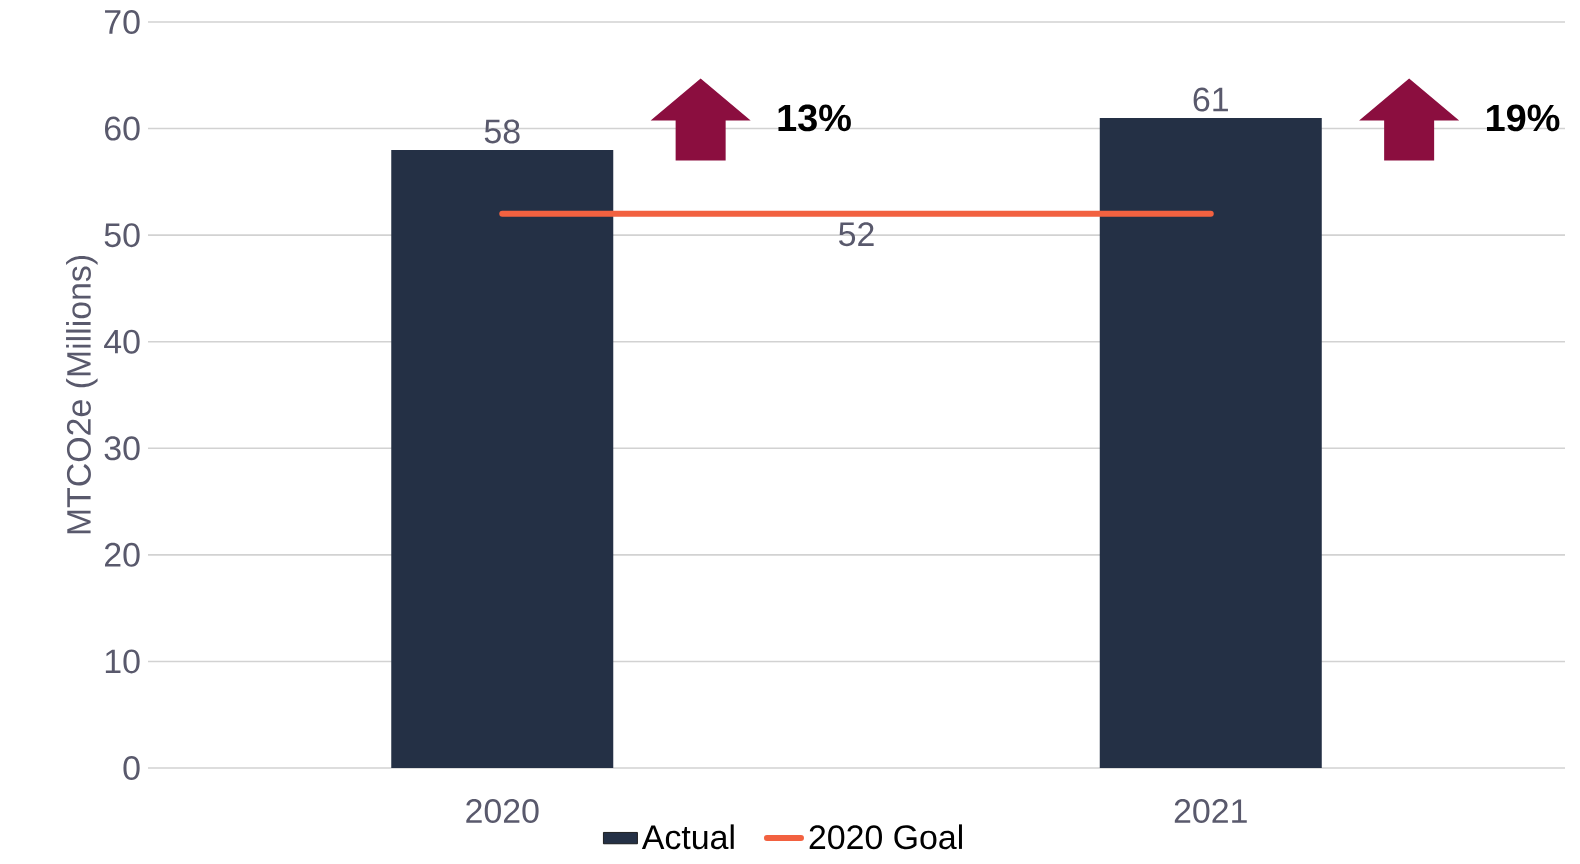 The width and height of the screenshot is (1580, 864). What do you see at coordinates (82, 395) in the screenshot?
I see `y-axis-title: MTCO2e (Millions)` at bounding box center [82, 395].